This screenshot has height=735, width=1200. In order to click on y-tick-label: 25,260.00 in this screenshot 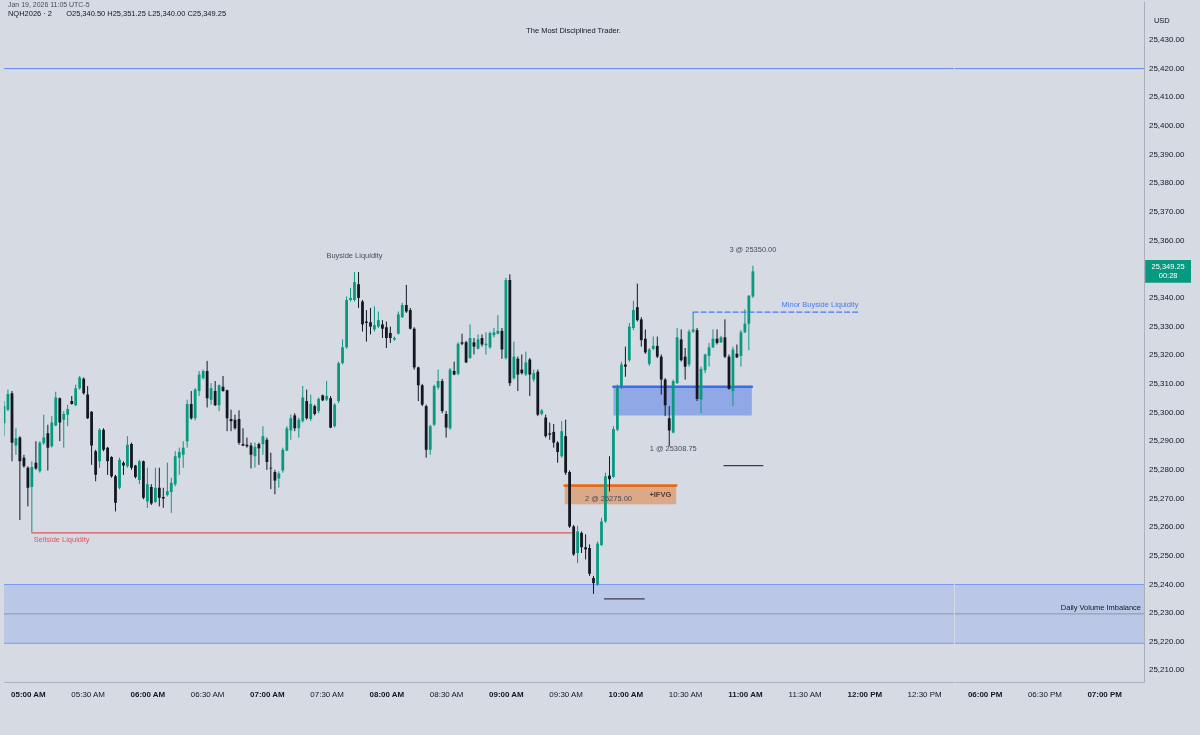, I will do `click(1166, 527)`.